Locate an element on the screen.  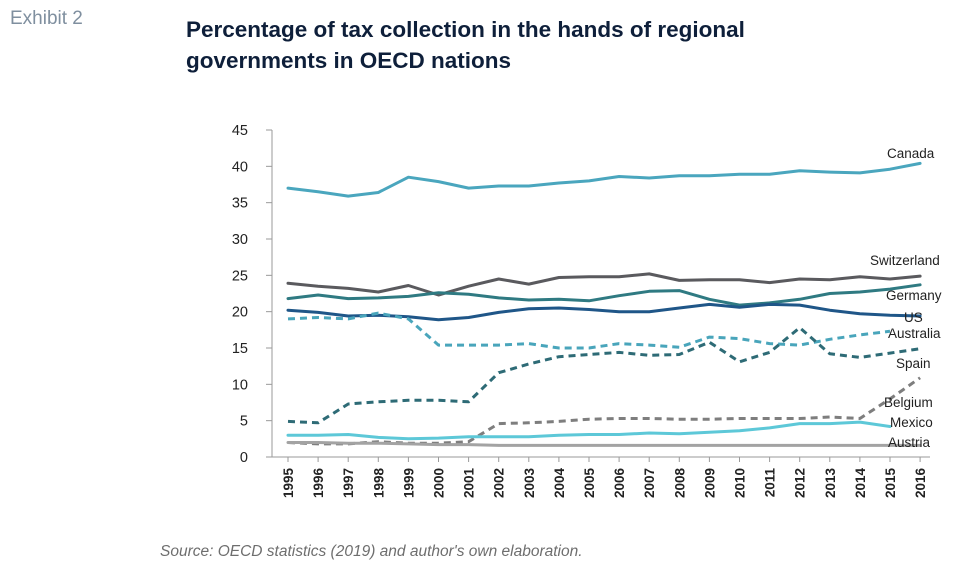
series-label-switzerland: Switzerland is located at coordinates (905, 260).